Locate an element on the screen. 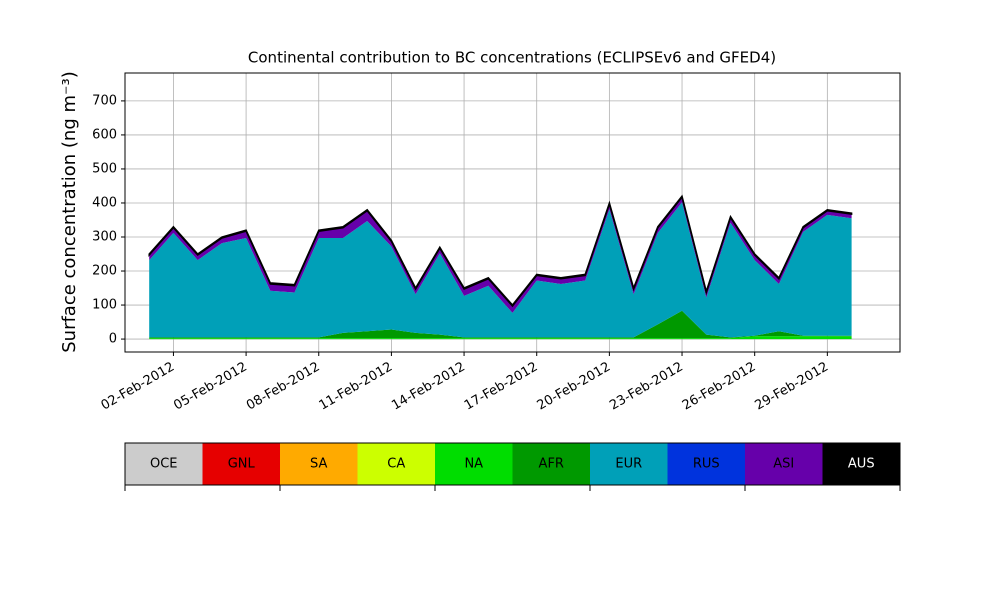  x-tick-label: 05-Feb-2012 is located at coordinates (210, 387).